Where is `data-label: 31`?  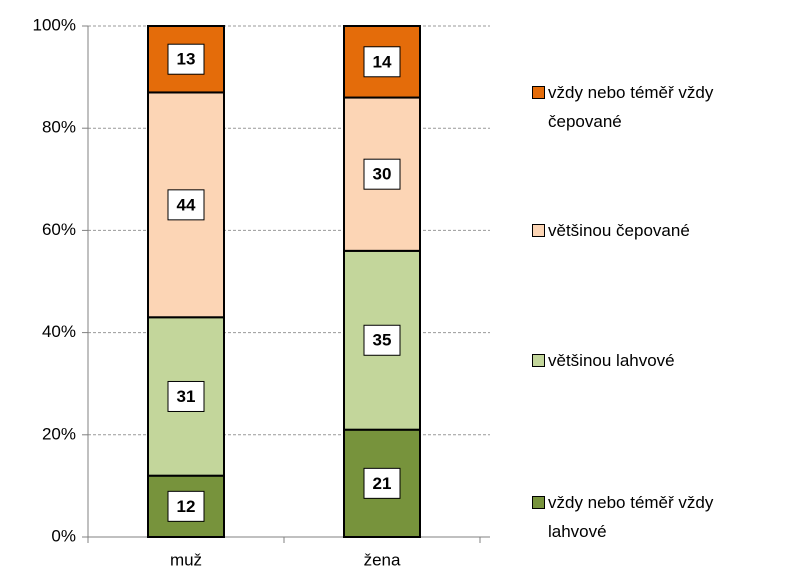
data-label: 31 is located at coordinates (186, 396).